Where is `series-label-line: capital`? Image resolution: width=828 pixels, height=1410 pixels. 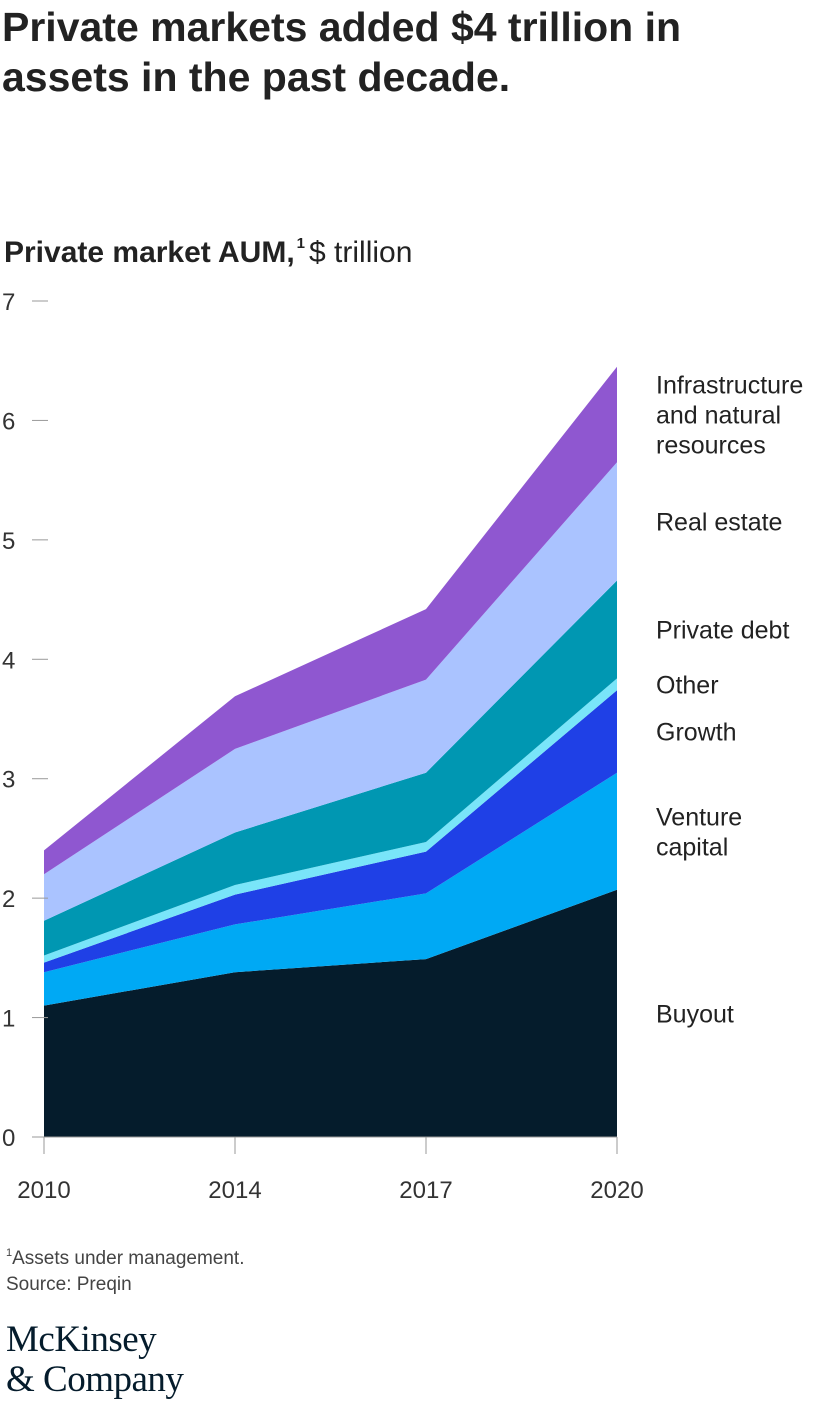
series-label-line: capital is located at coordinates (692, 847).